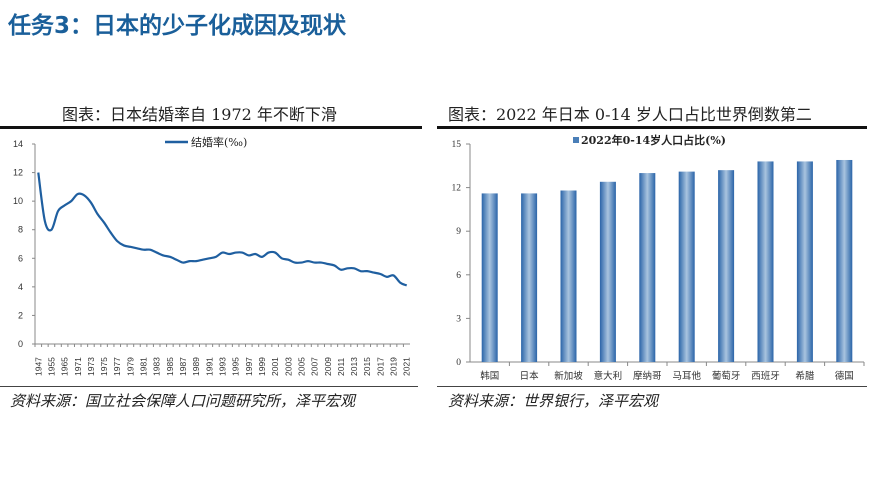 This screenshot has height=489, width=870. I want to click on x-tick-label: 2005, so click(301, 366).